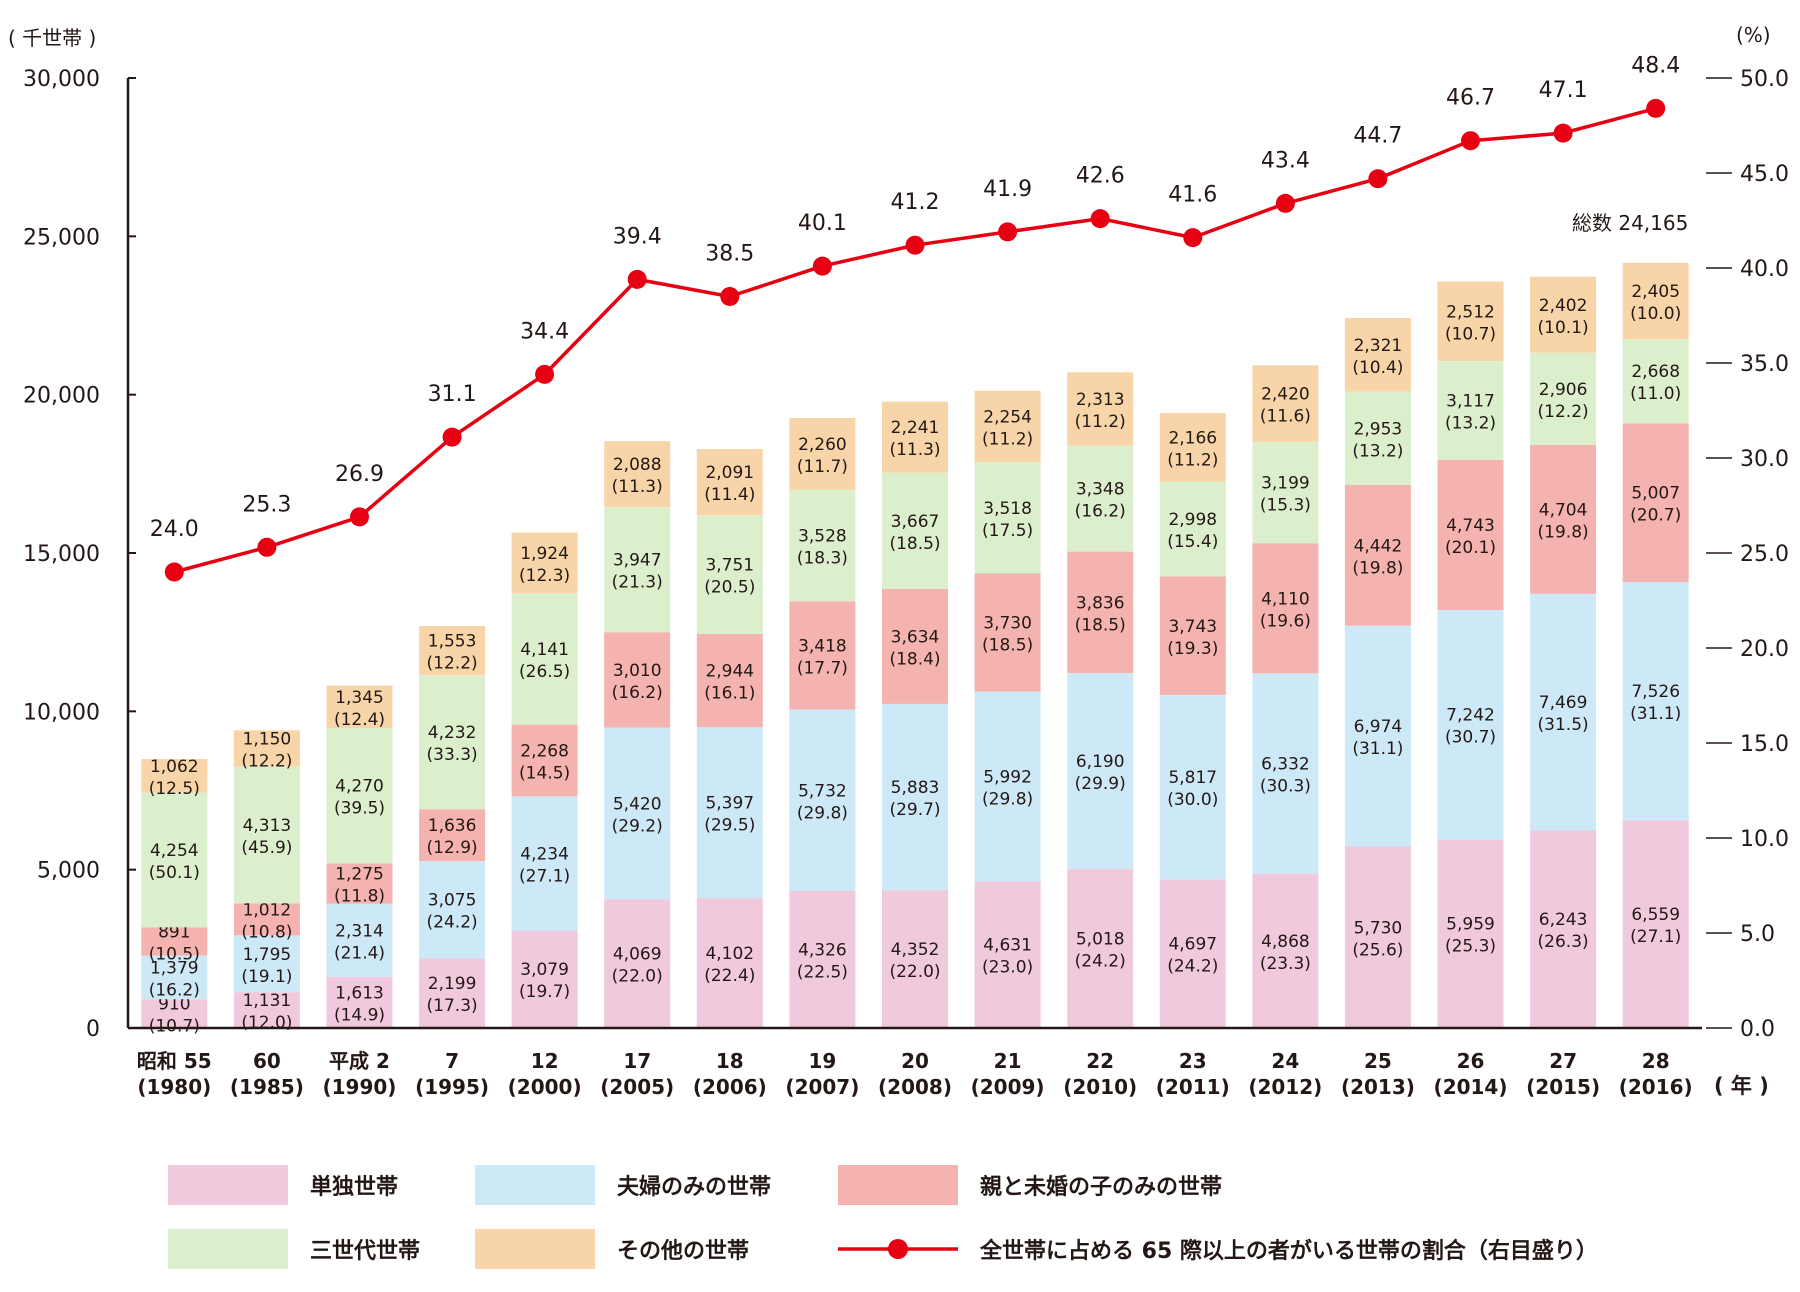 This screenshot has height=1292, width=1800. I want to click on ratio-label: 26.9, so click(359, 474).